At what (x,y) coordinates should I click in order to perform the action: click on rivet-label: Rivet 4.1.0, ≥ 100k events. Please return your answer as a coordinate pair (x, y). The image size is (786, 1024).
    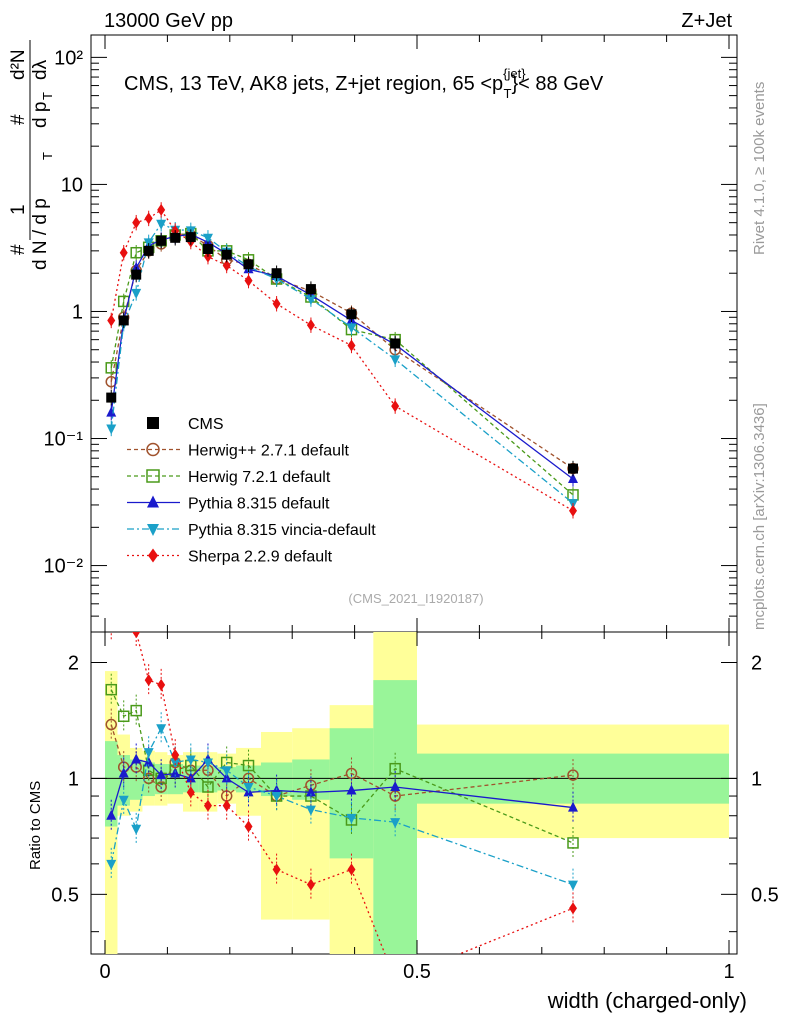
    Looking at the image, I should click on (759, 168).